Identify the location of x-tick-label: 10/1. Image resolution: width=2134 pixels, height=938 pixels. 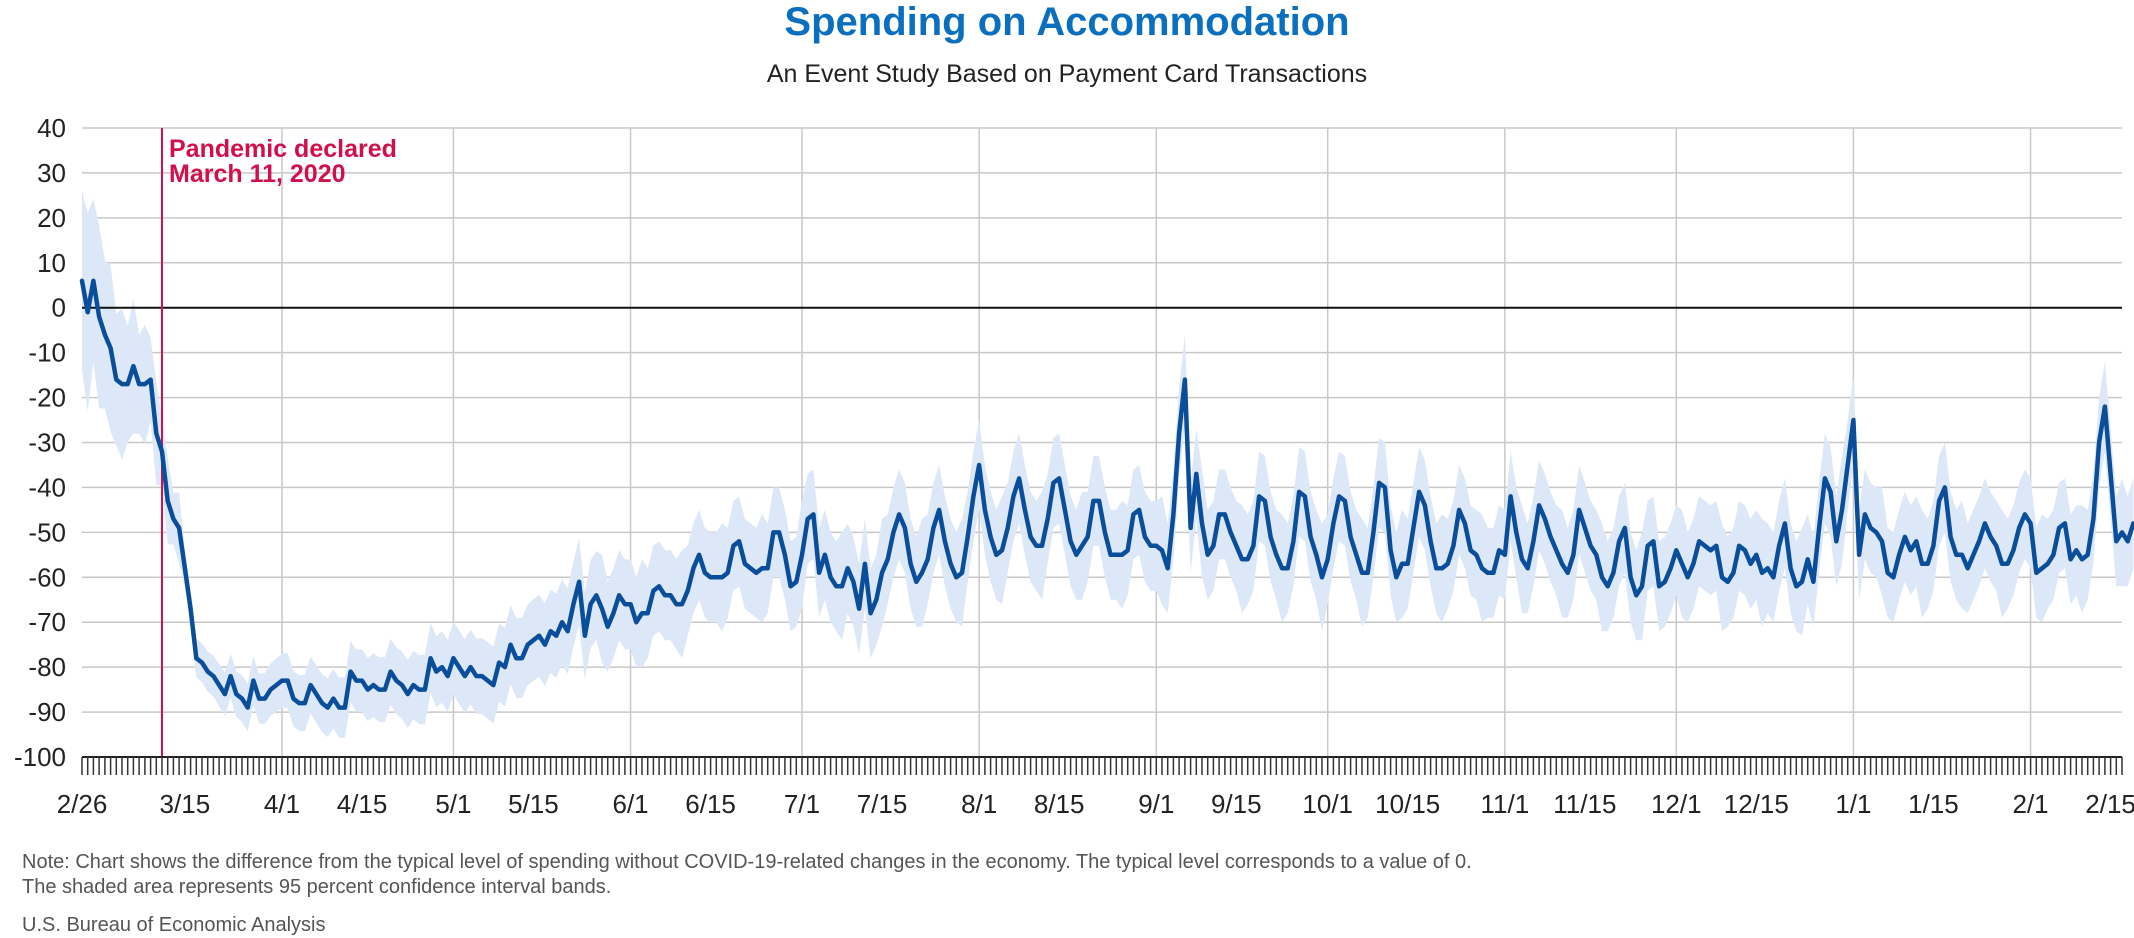
(1327, 804).